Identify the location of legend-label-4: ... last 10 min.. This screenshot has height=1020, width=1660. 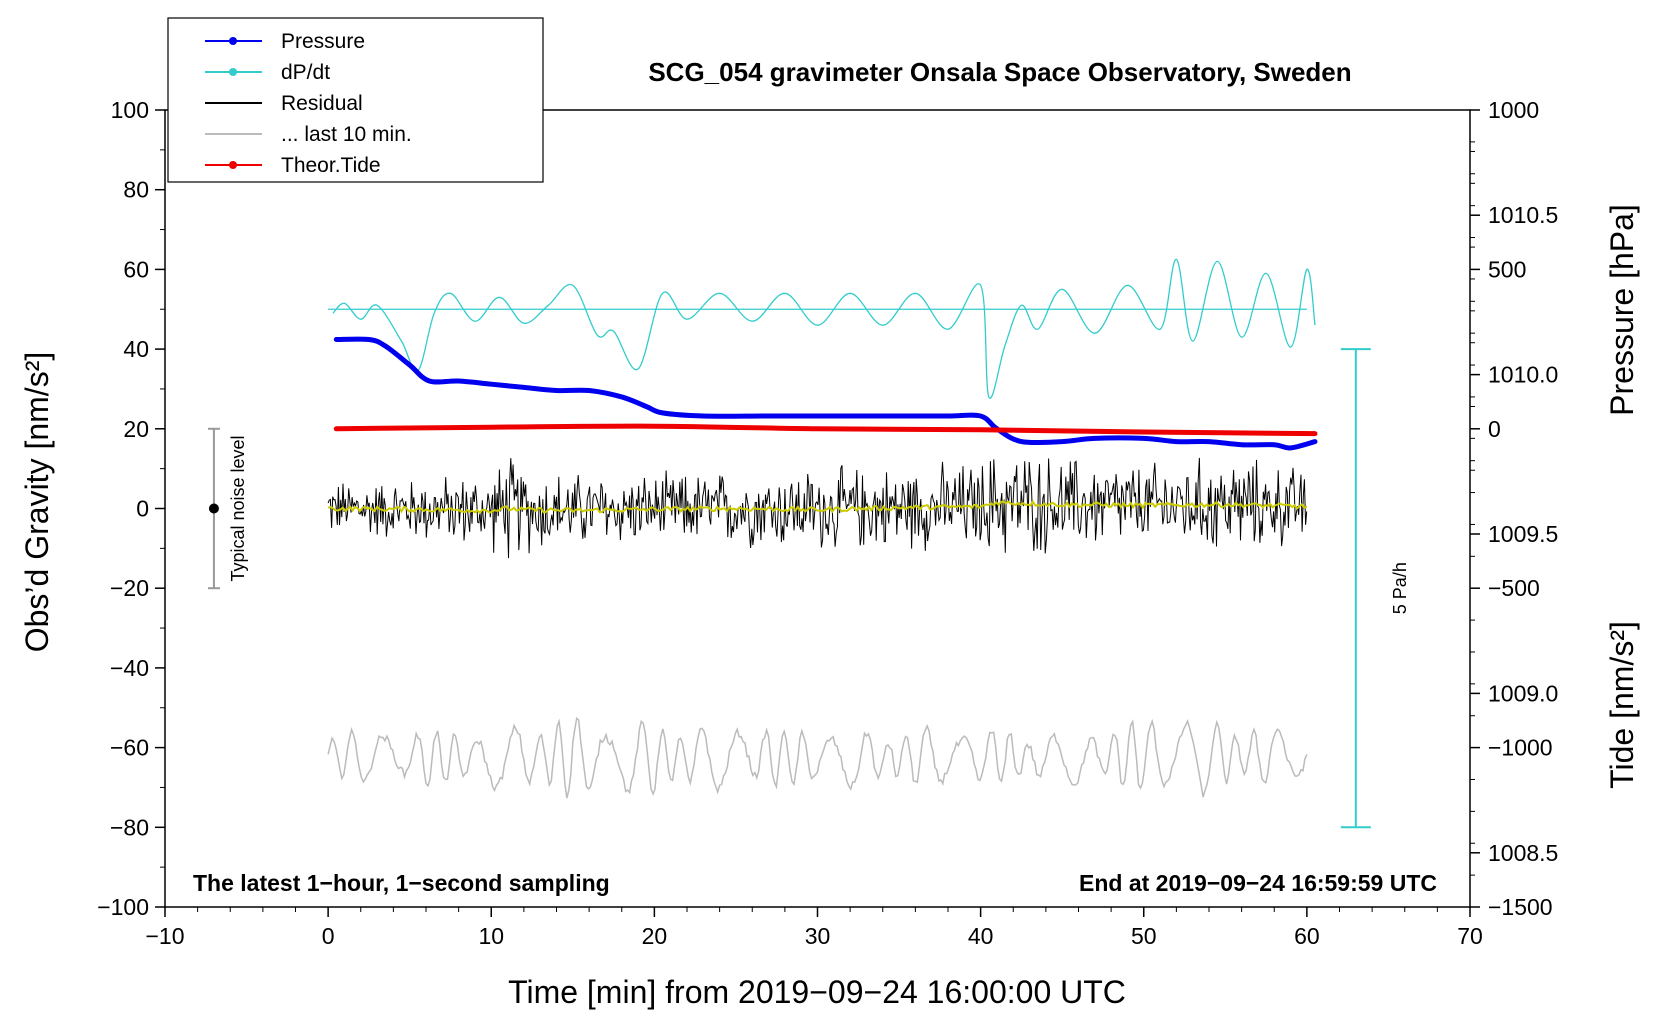
(346, 134).